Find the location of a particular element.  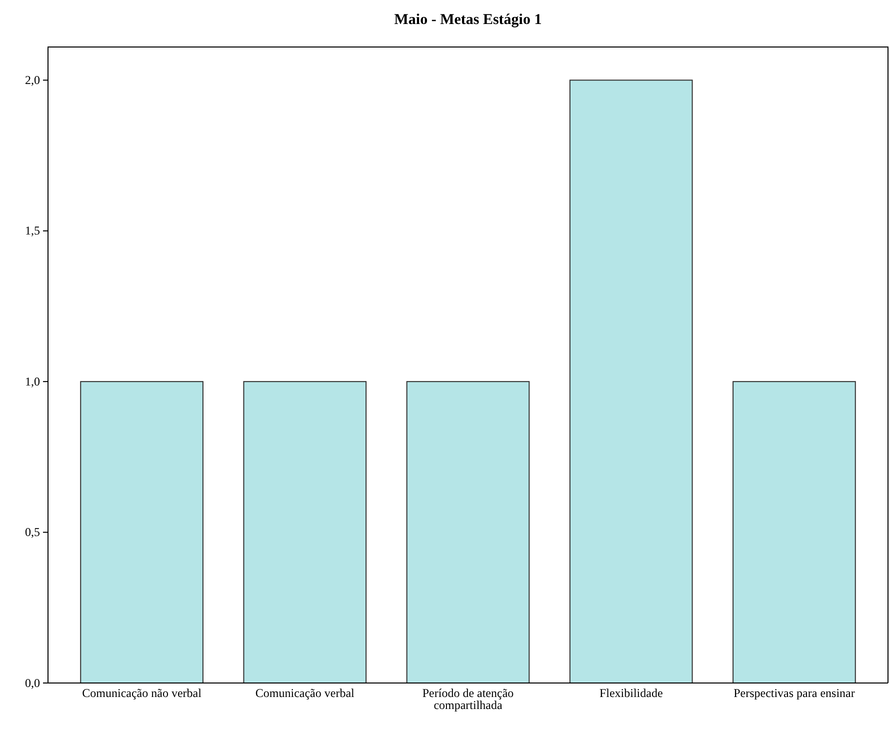

x-tick-label: Perspectivas para ensinar is located at coordinates (794, 693).